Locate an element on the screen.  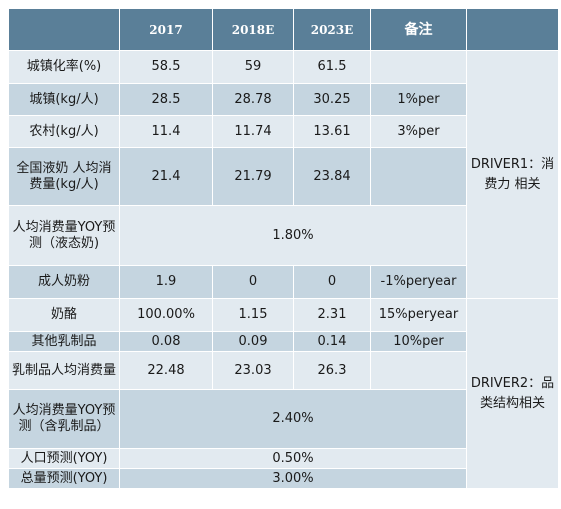
cell-2023e: 0.14 is located at coordinates (332, 341).